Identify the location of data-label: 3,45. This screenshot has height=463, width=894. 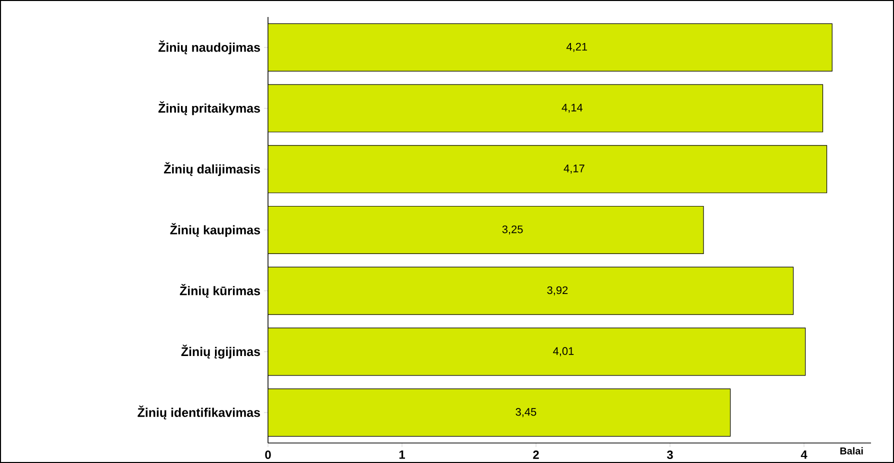
(526, 413).